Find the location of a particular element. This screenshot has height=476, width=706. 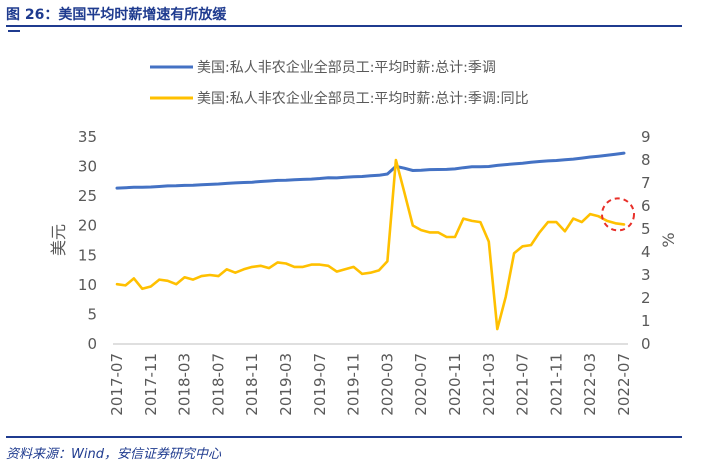

highlight-circle is located at coordinates (618, 214).